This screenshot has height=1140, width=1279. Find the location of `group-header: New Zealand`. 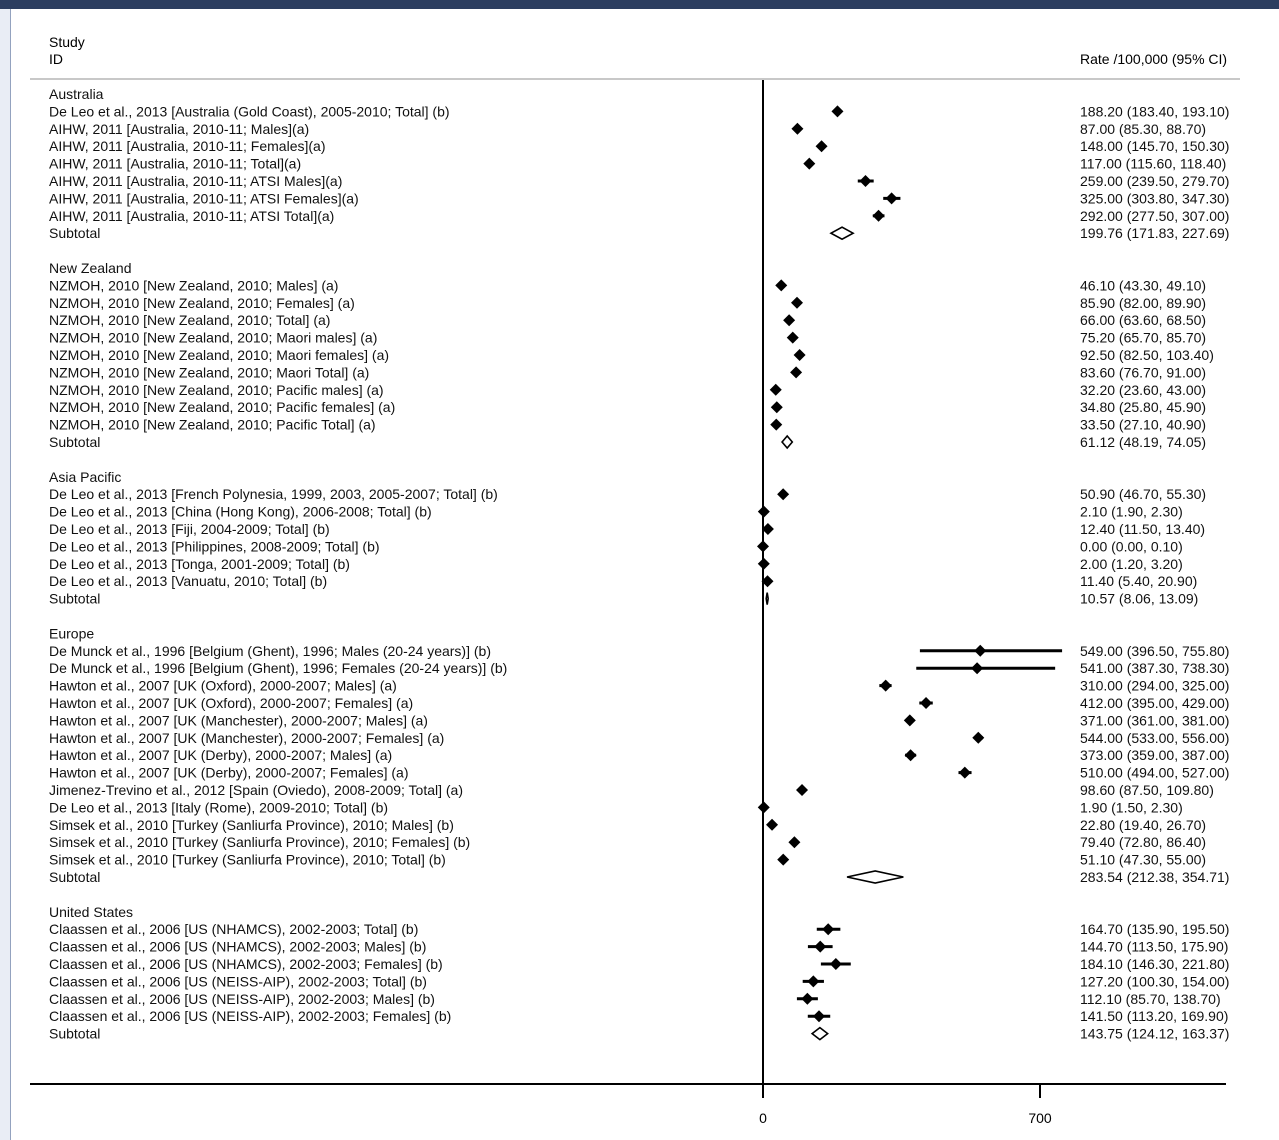

group-header: New Zealand is located at coordinates (90, 268).